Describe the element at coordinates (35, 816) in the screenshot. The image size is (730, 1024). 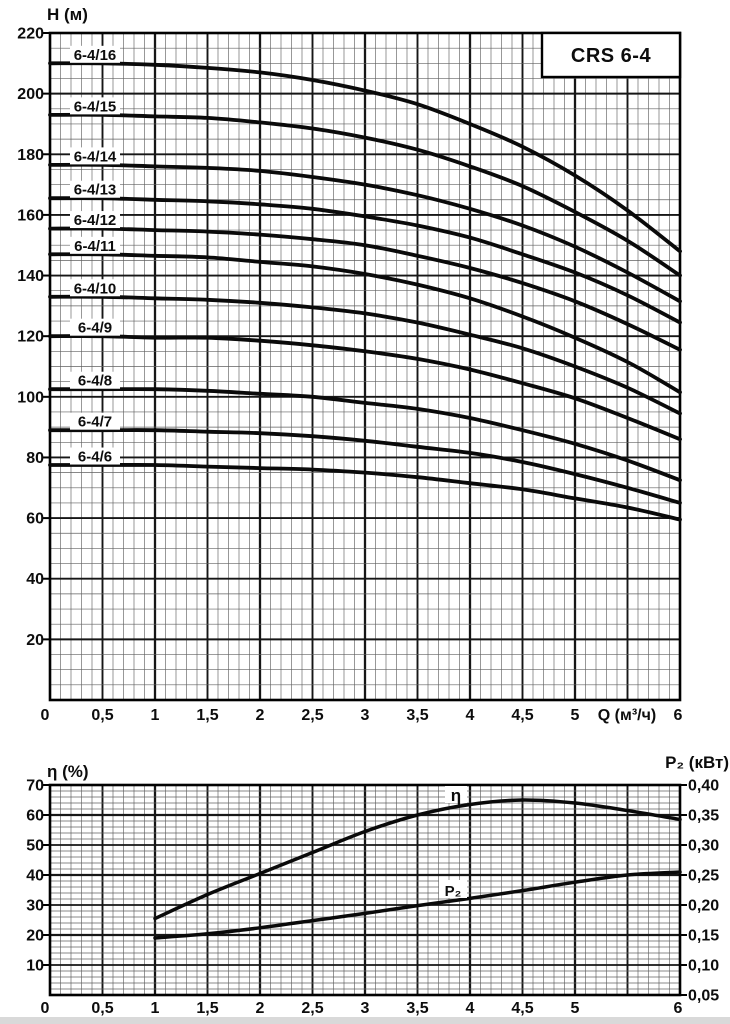
I see `eta-tick-label: 60` at that location.